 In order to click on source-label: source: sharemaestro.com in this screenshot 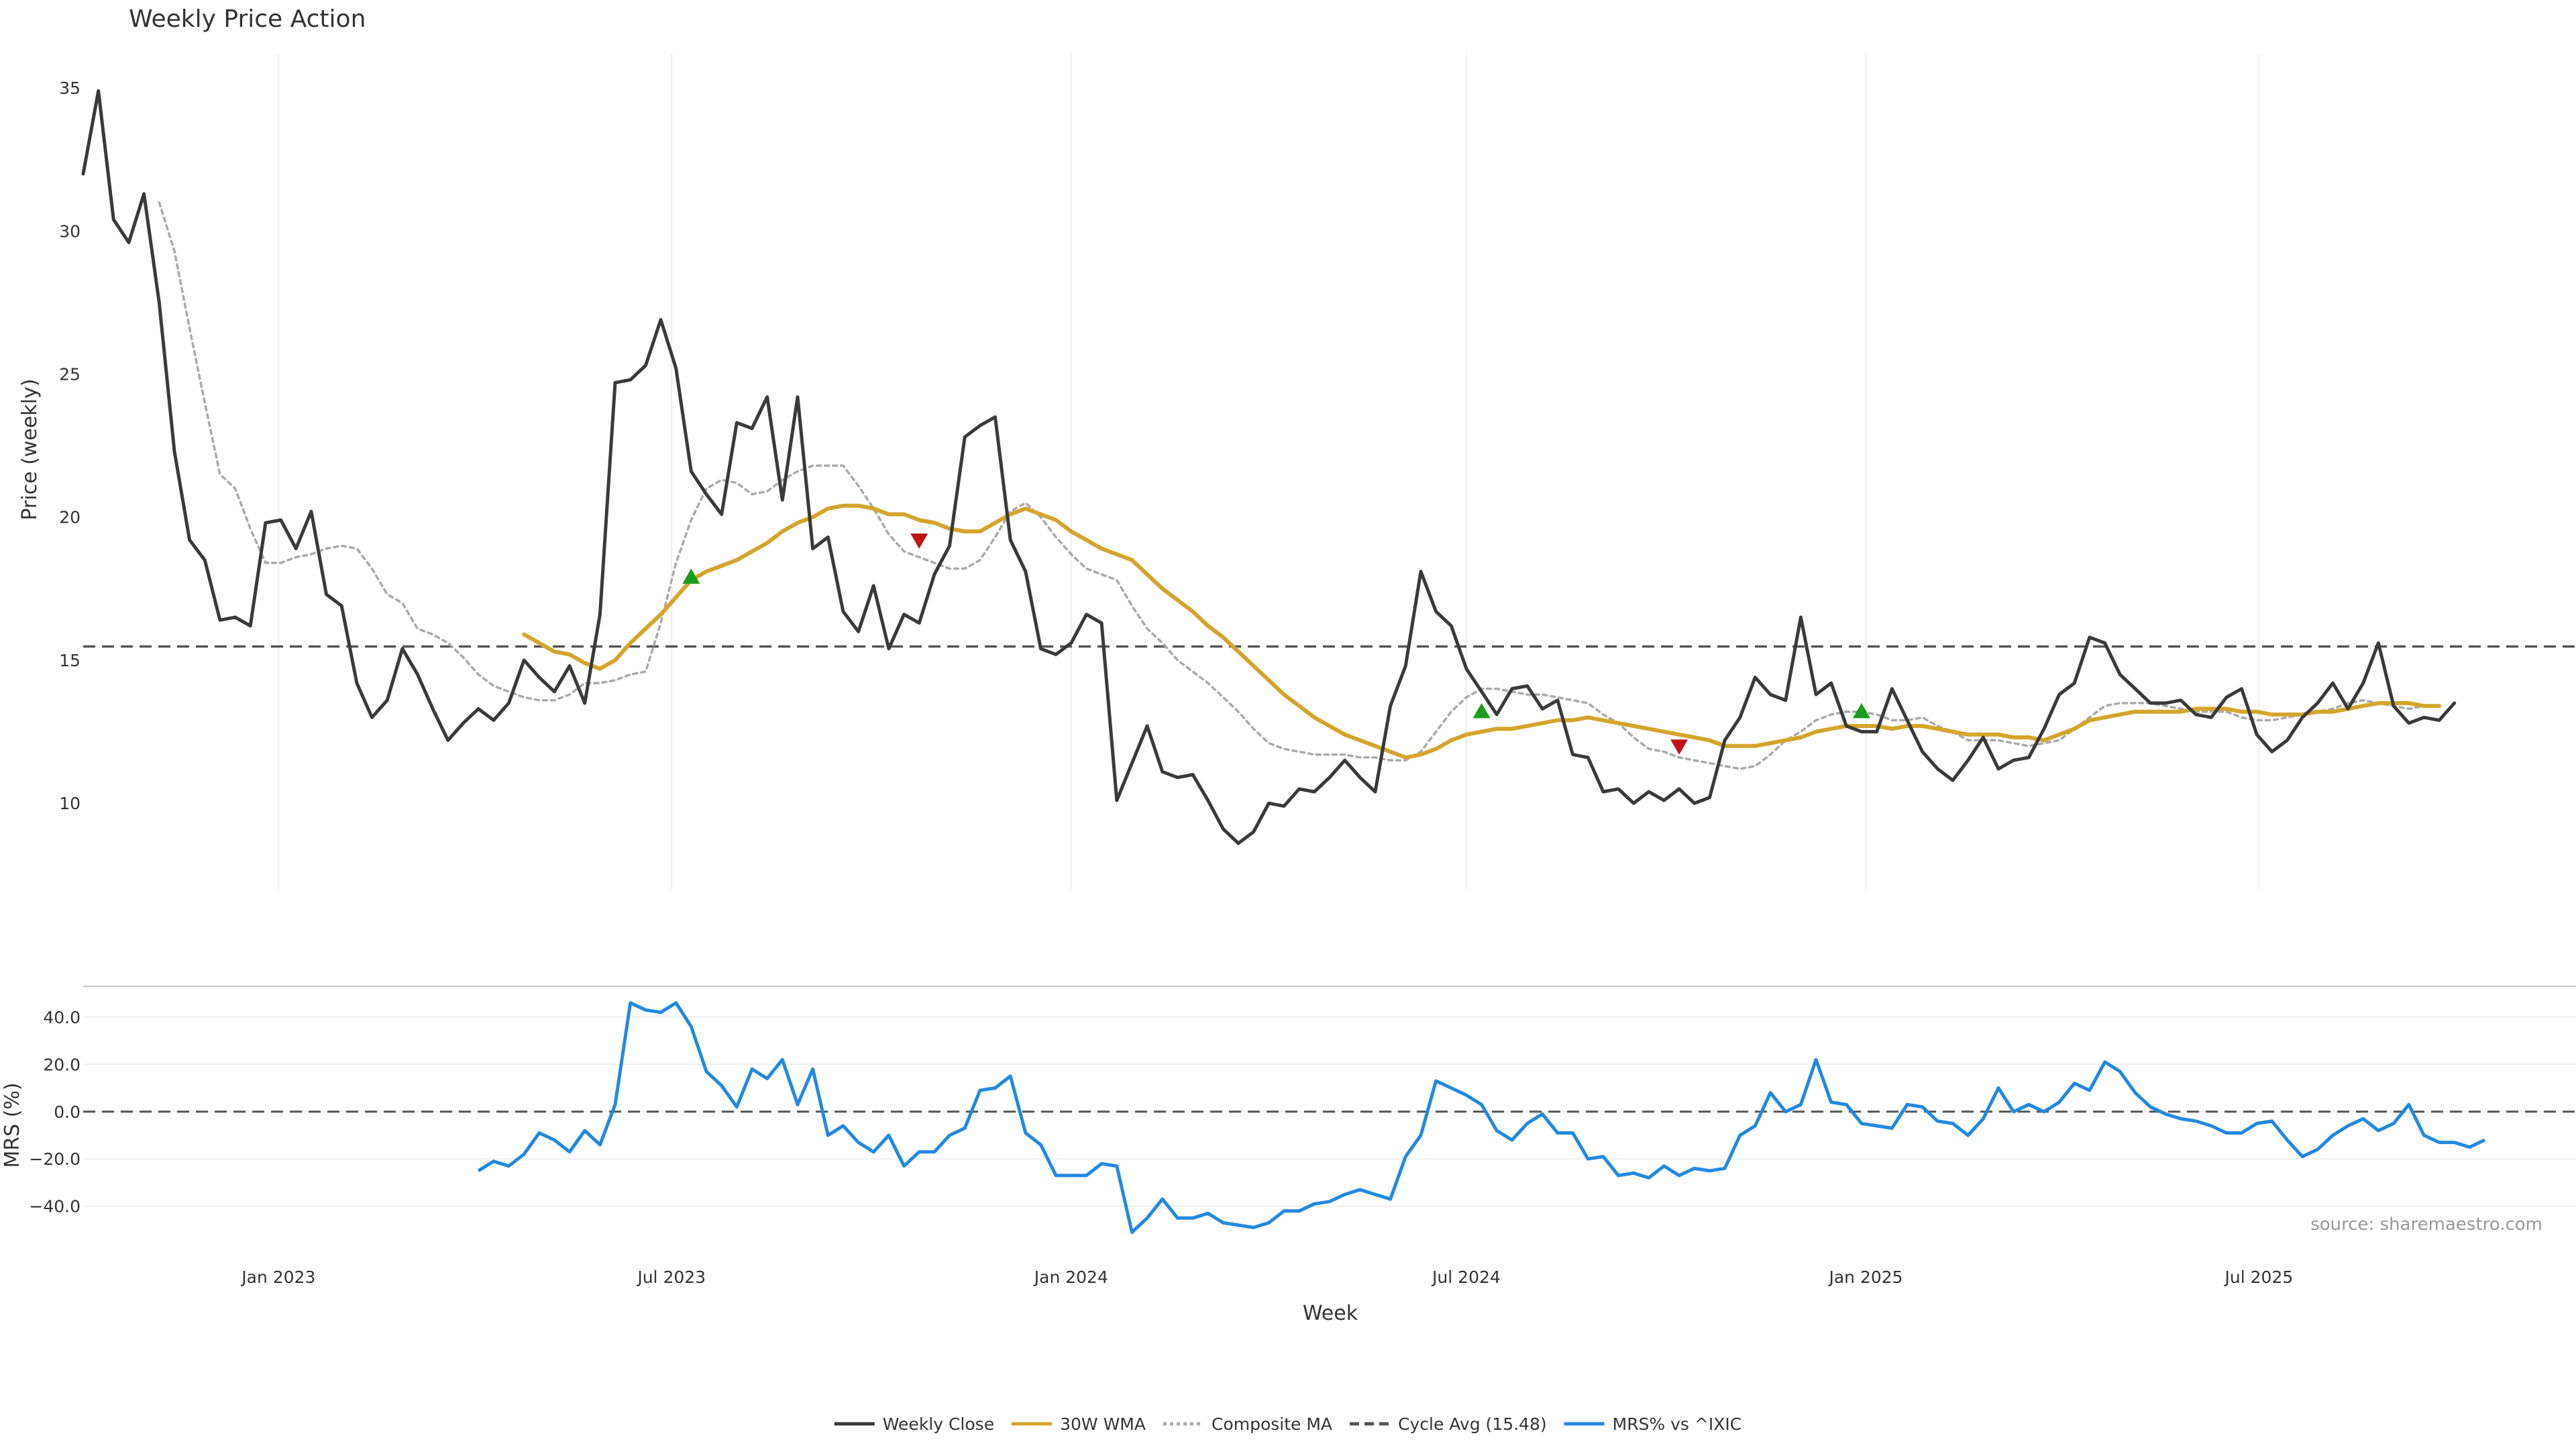, I will do `click(2426, 1225)`.